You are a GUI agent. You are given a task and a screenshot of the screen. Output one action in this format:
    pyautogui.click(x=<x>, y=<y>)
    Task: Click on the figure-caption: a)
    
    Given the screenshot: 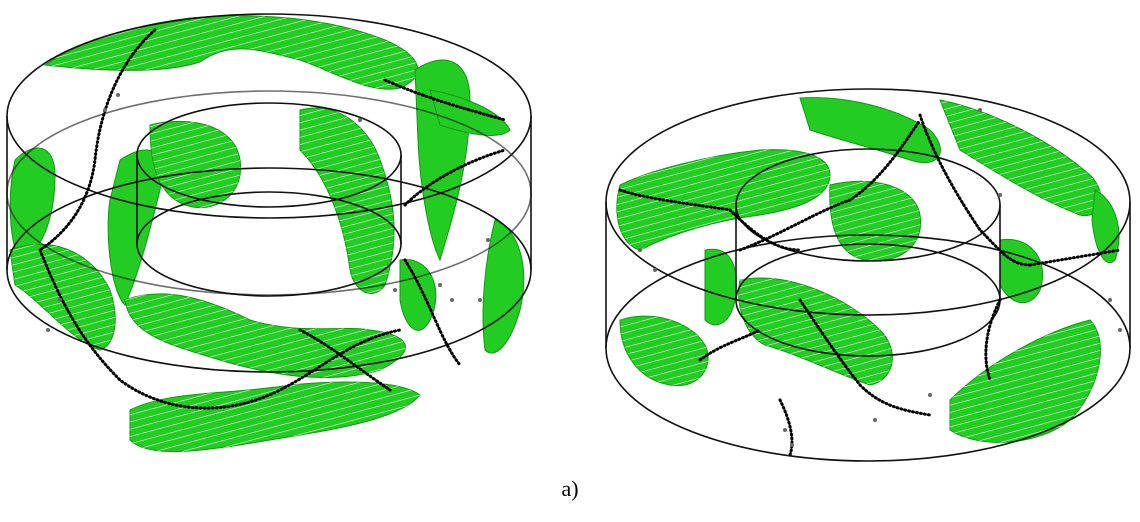 What is the action you would take?
    pyautogui.click(x=570, y=488)
    